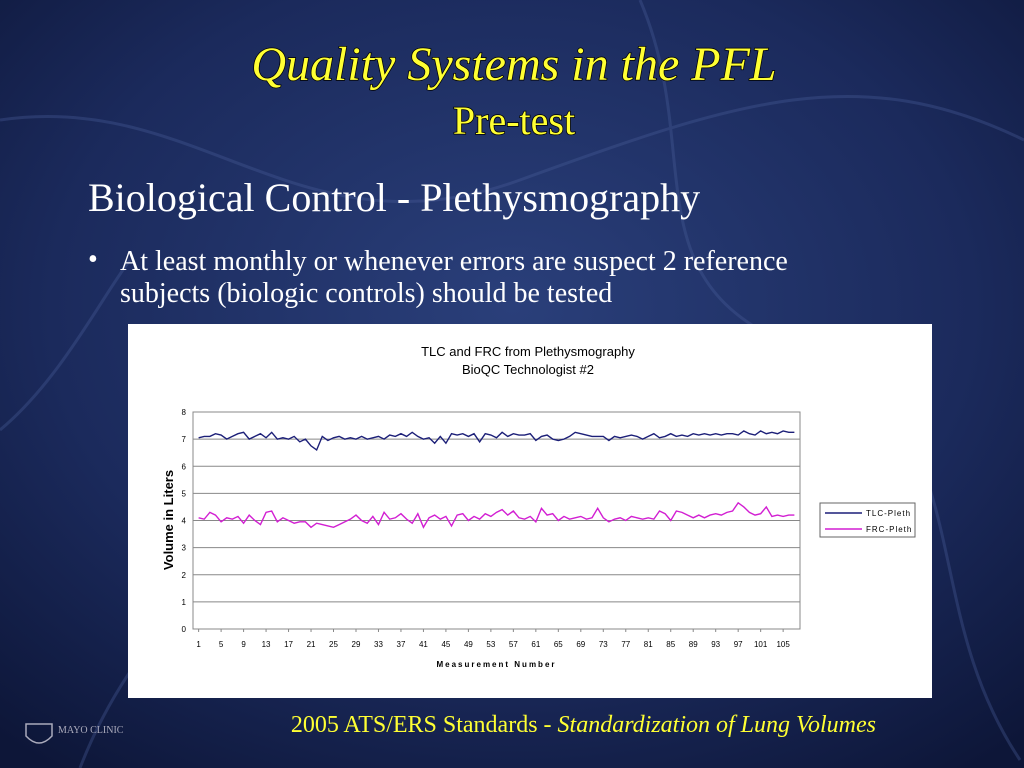 This screenshot has height=768, width=1024. Describe the element at coordinates (580, 644) in the screenshot. I see `x-tick-label: 69` at that location.